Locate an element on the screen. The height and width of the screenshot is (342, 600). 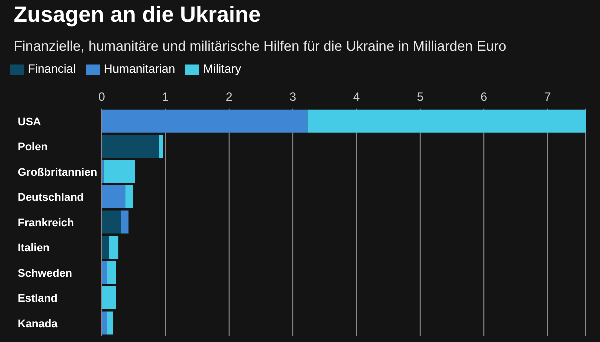
y-tick-label: Italien is located at coordinates (34, 248).